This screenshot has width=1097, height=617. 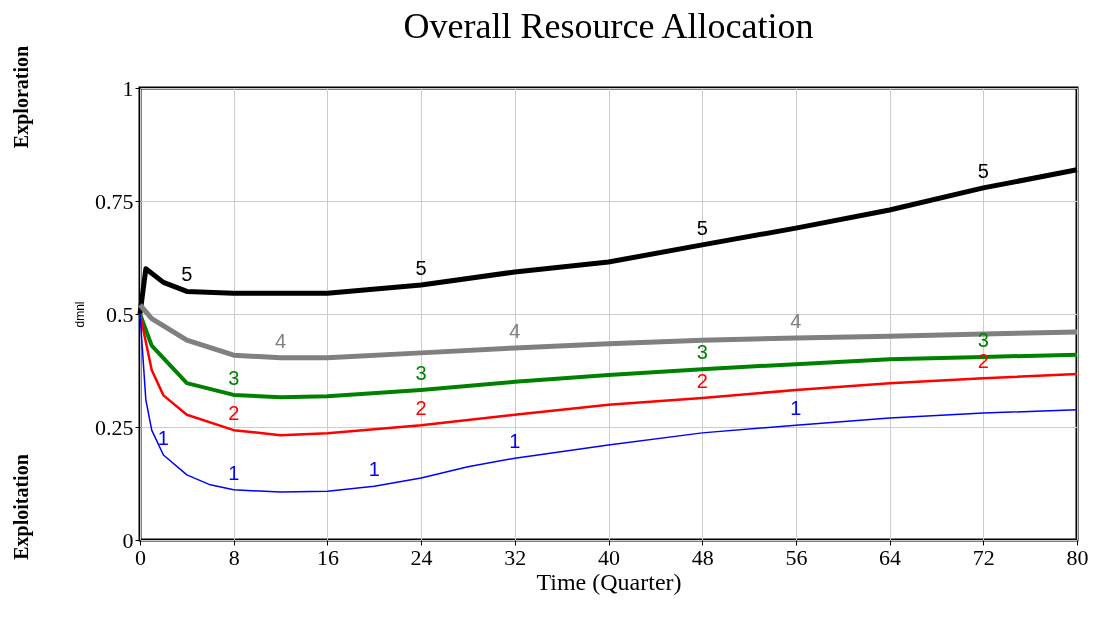 What do you see at coordinates (890, 557) in the screenshot?
I see `x-tick-label: 64` at bounding box center [890, 557].